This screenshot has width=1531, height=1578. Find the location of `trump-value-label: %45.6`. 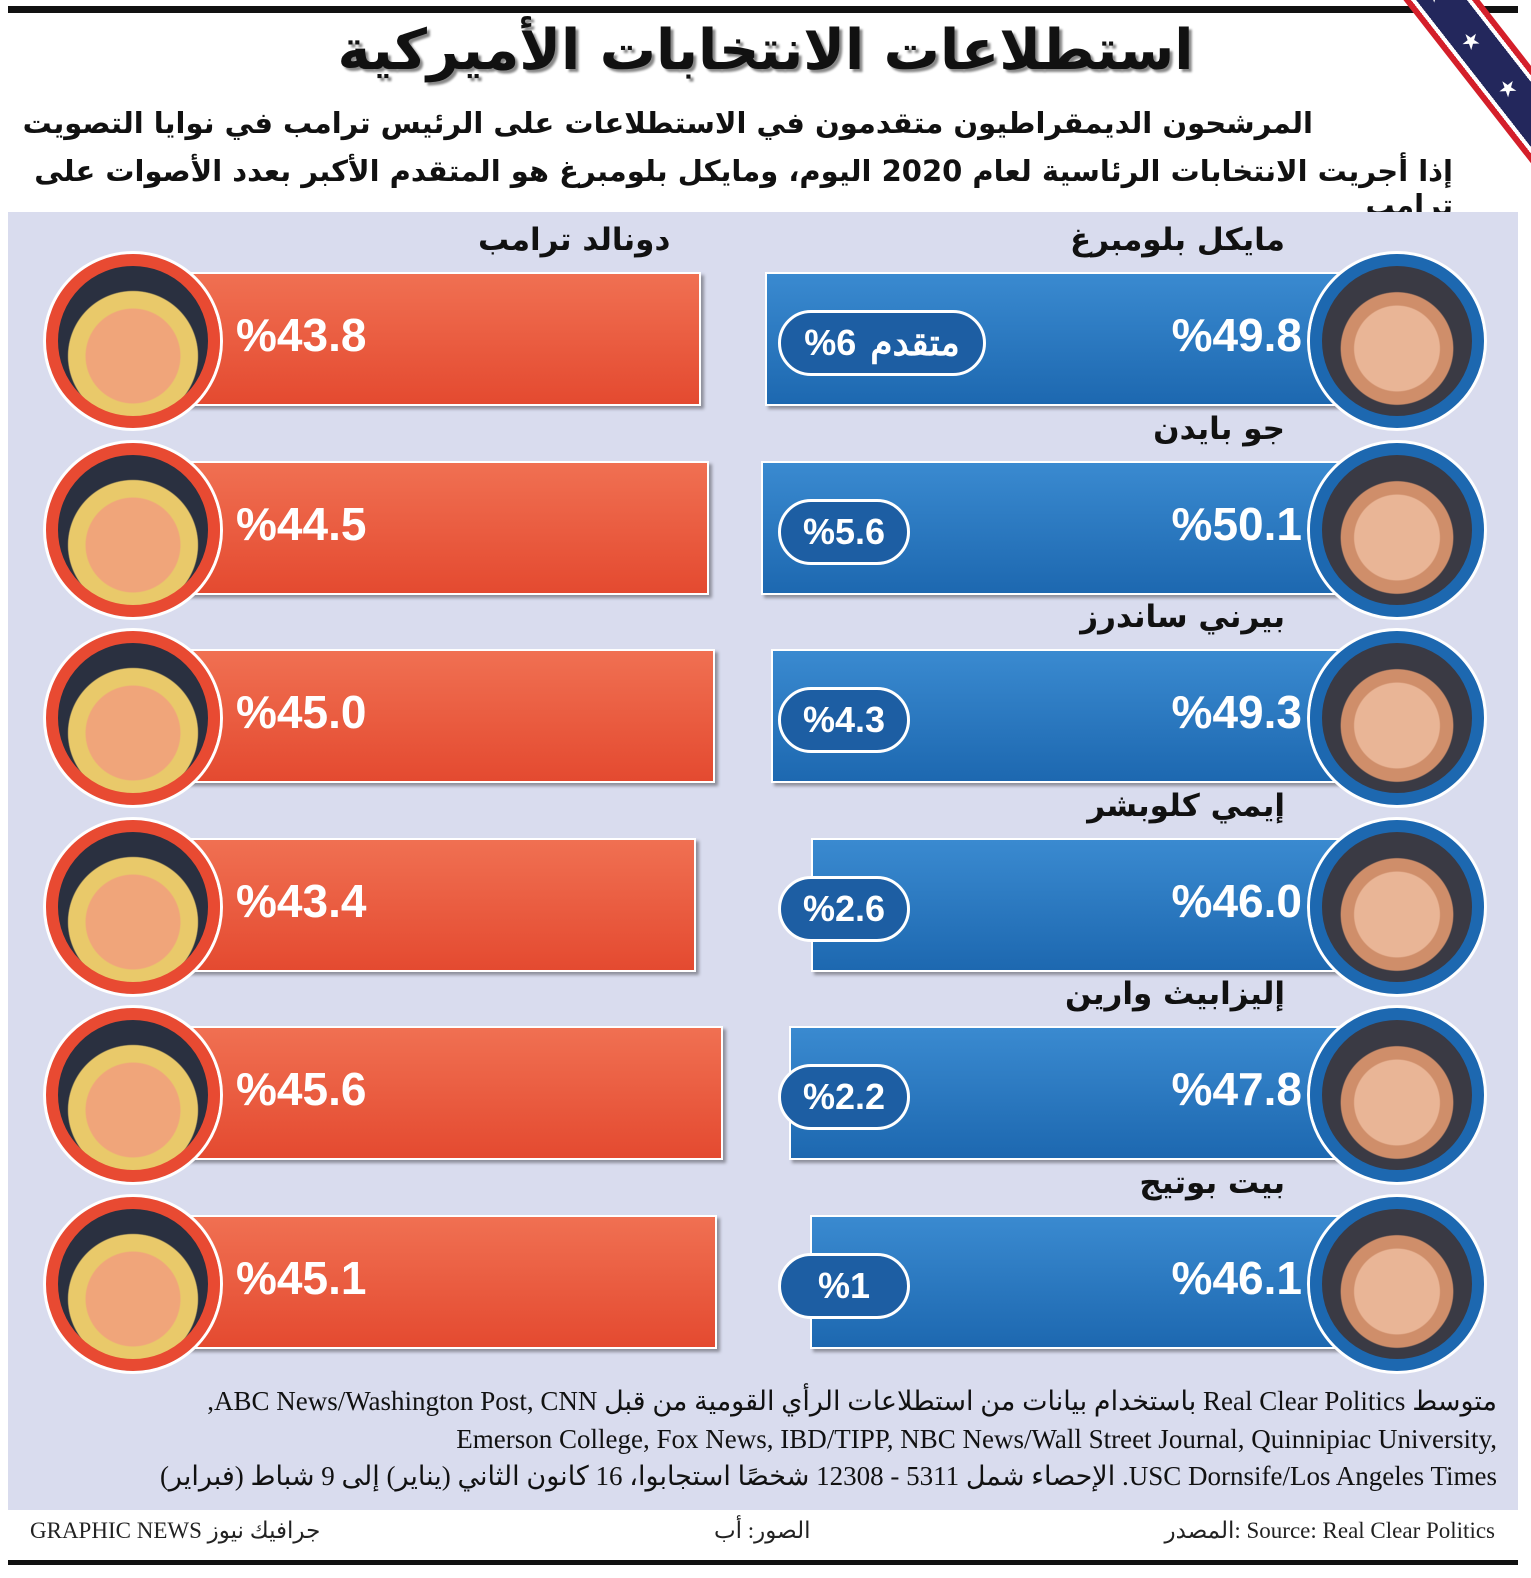

trump-value-label: %45.6 is located at coordinates (301, 1089).